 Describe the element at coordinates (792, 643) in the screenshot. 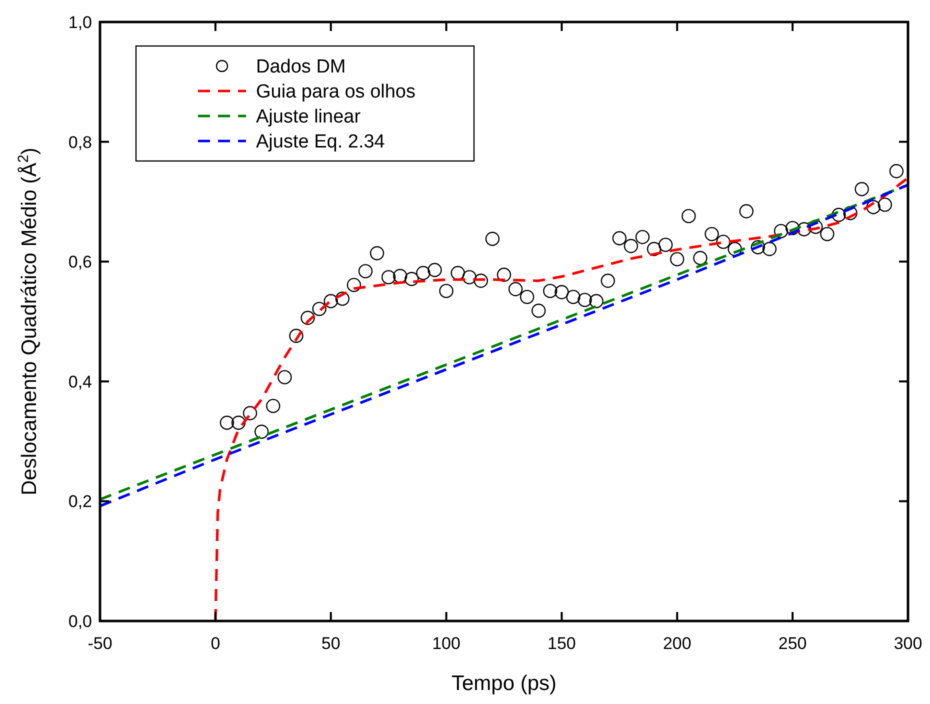

I see `x-tick-label: 250` at that location.